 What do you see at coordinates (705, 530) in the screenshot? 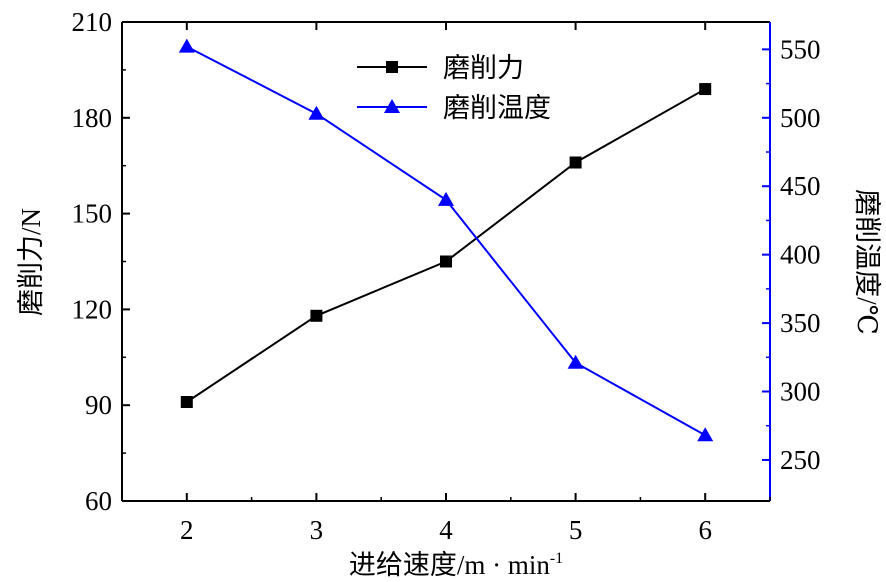
I see `x-tick-label: 6` at bounding box center [705, 530].